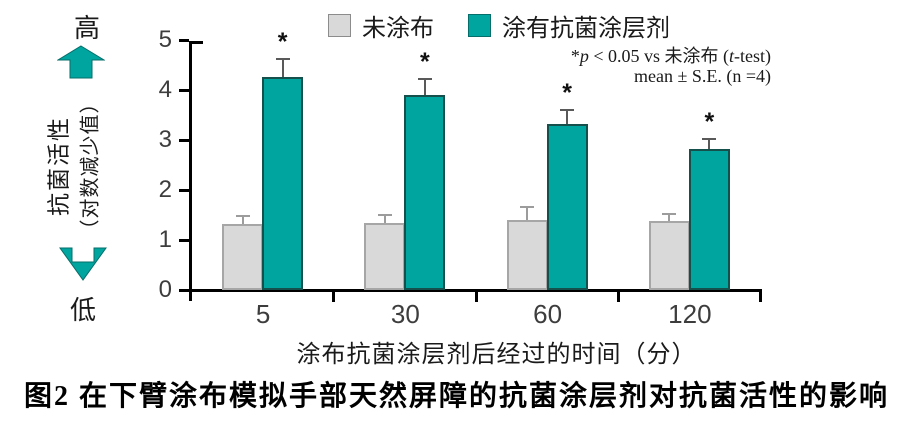  I want to click on x-axis-title: 涂布抗菌涂层剂后经过的时间（分）, so click(496, 355).